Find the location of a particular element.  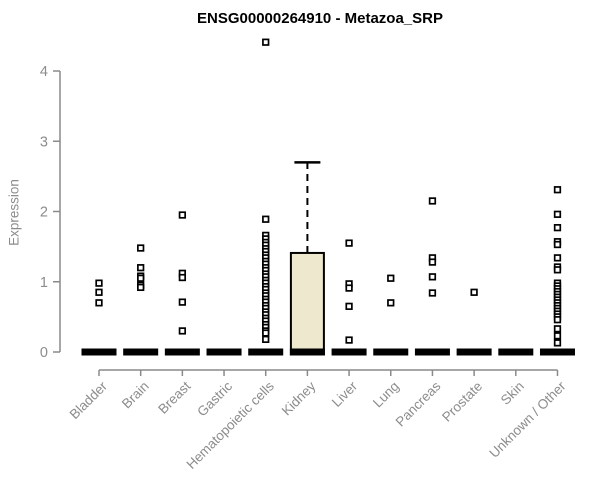

box-iqr is located at coordinates (307, 303).